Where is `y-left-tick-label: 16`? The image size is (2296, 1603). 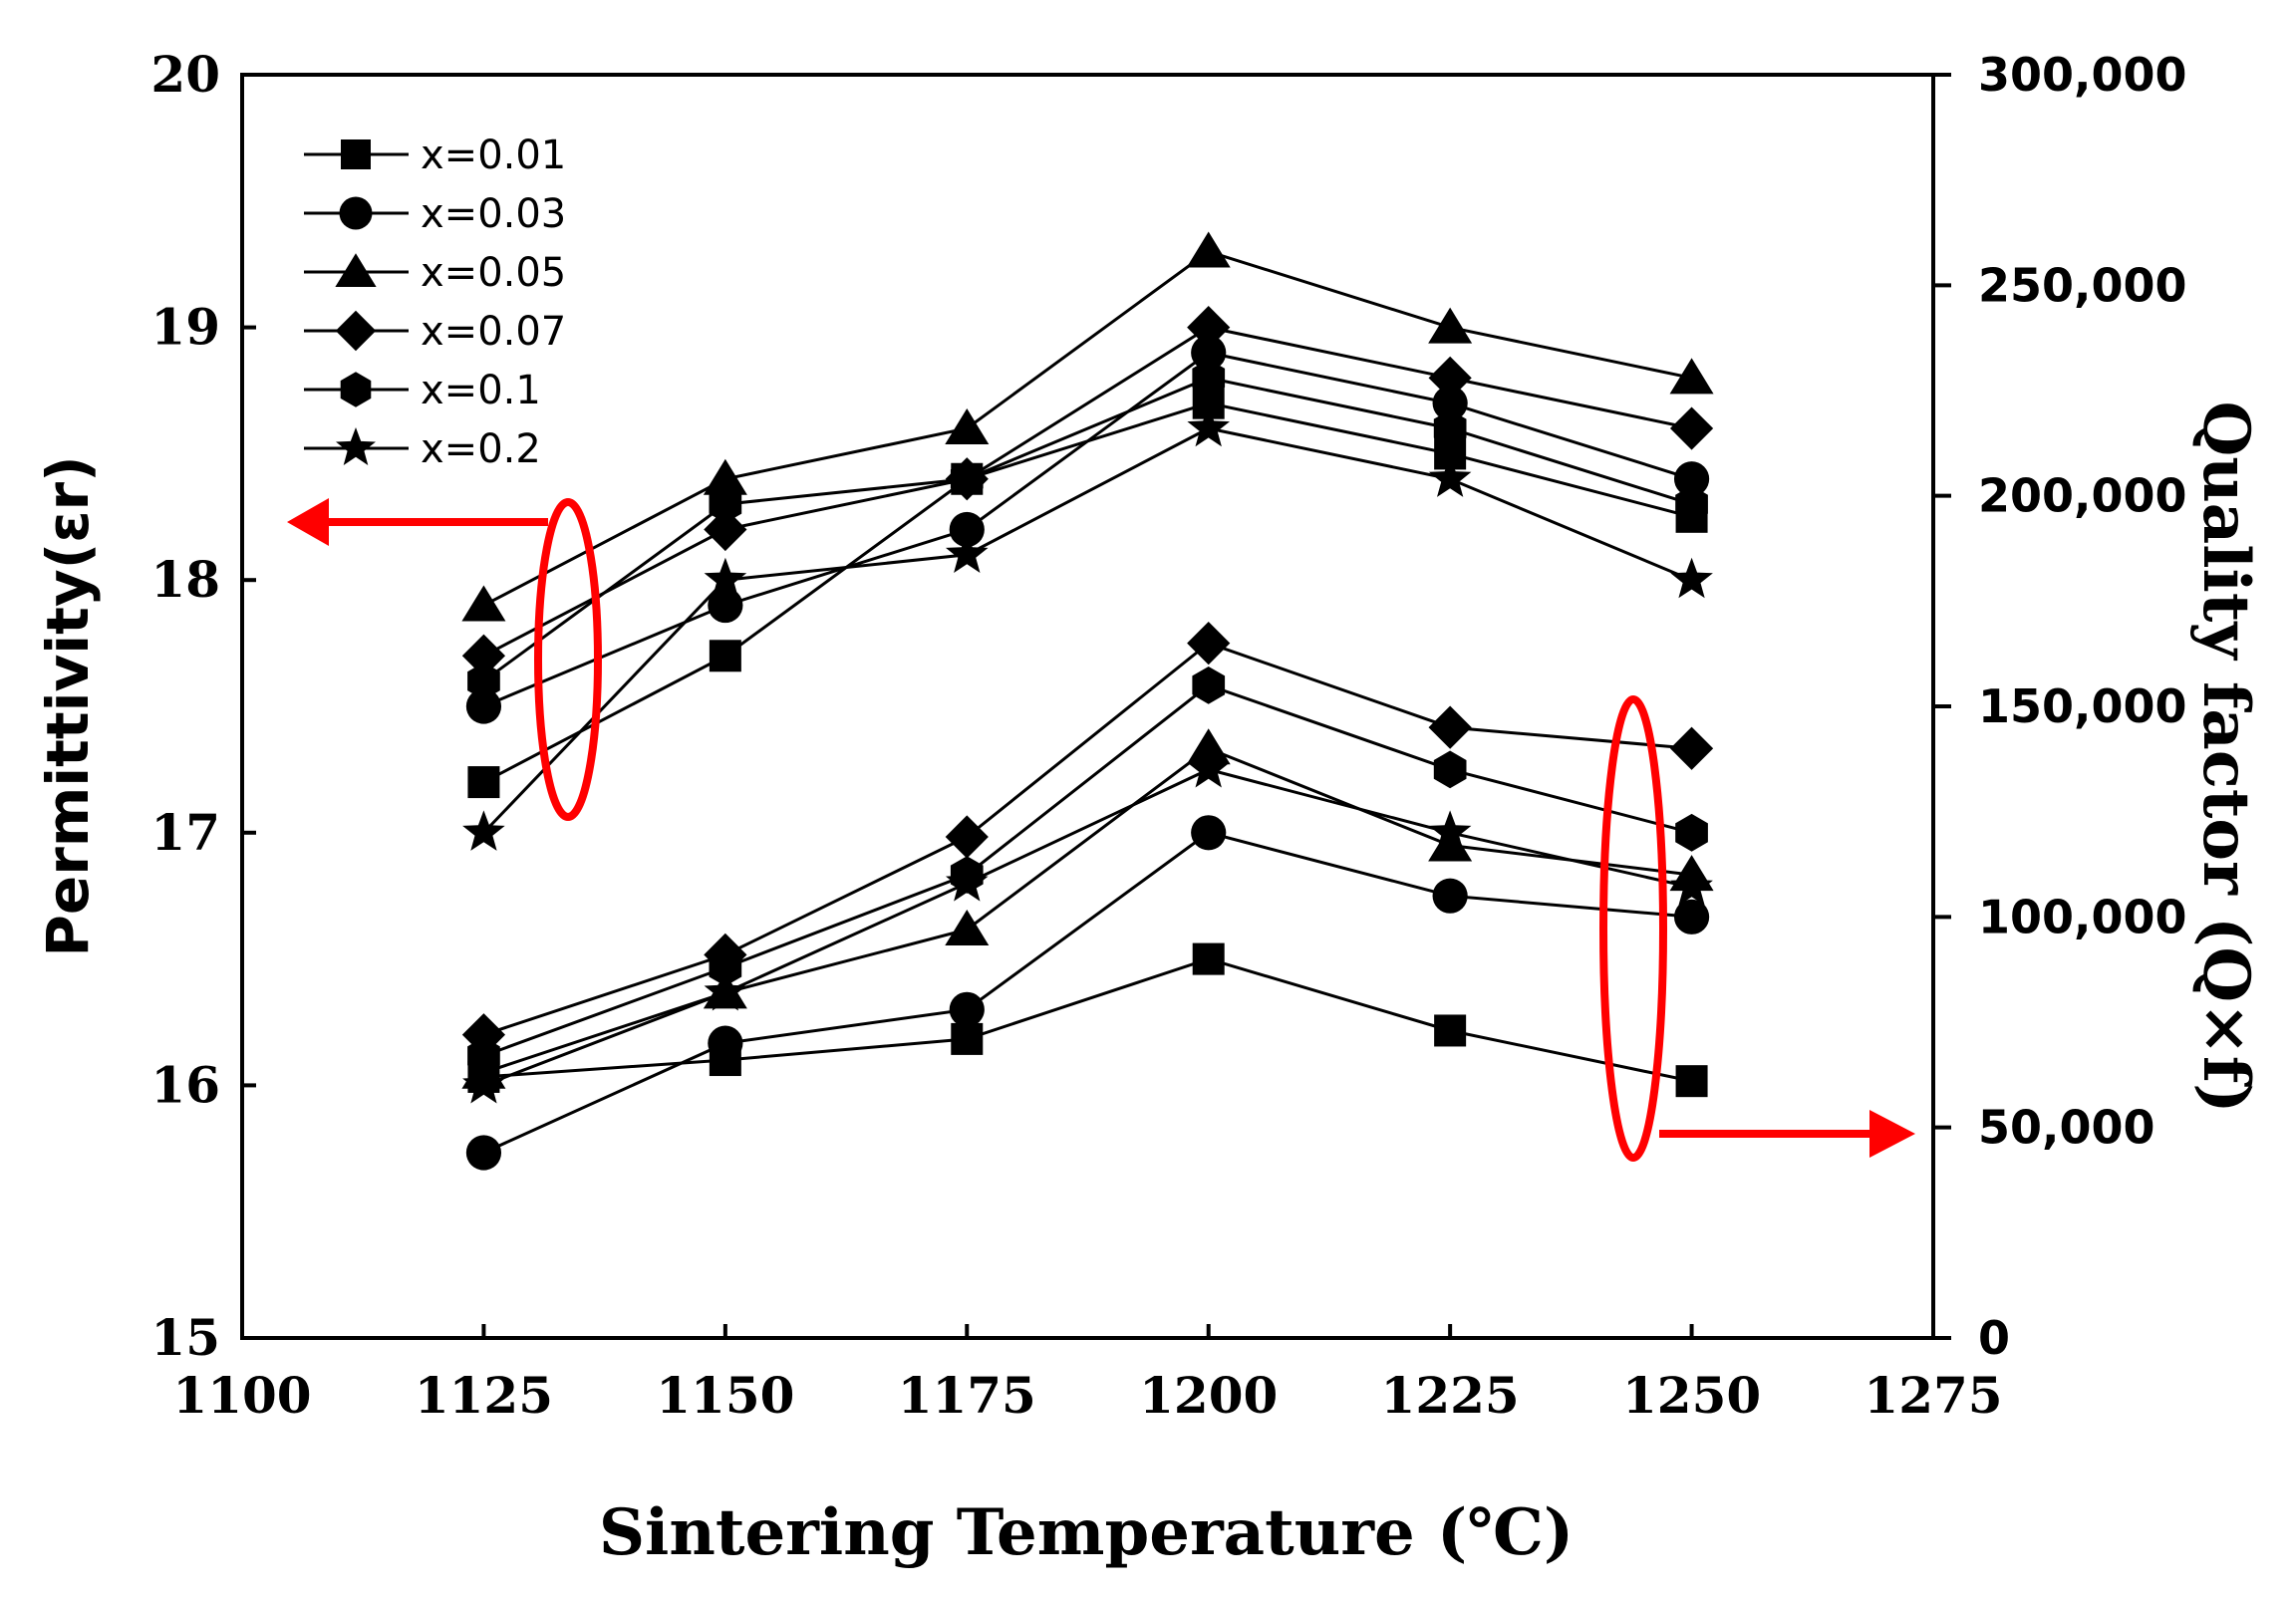 y-left-tick-label: 16 is located at coordinates (185, 1084).